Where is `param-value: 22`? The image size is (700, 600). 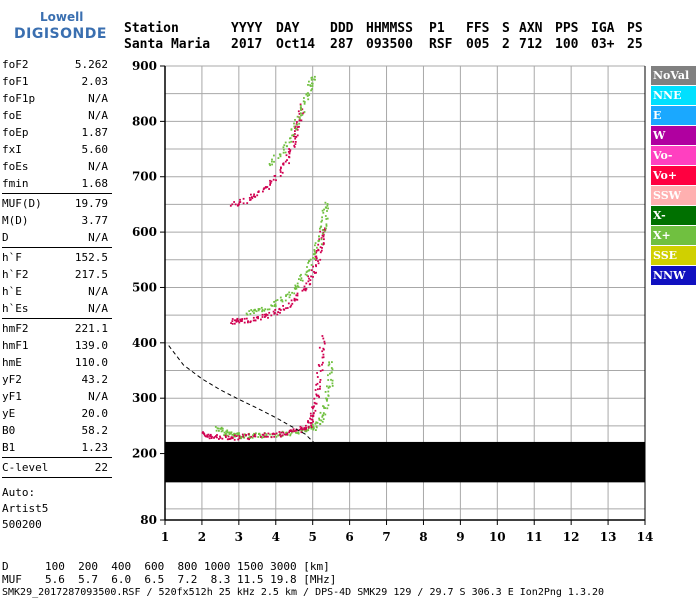
param-value: 22 is located at coordinates (101, 467).